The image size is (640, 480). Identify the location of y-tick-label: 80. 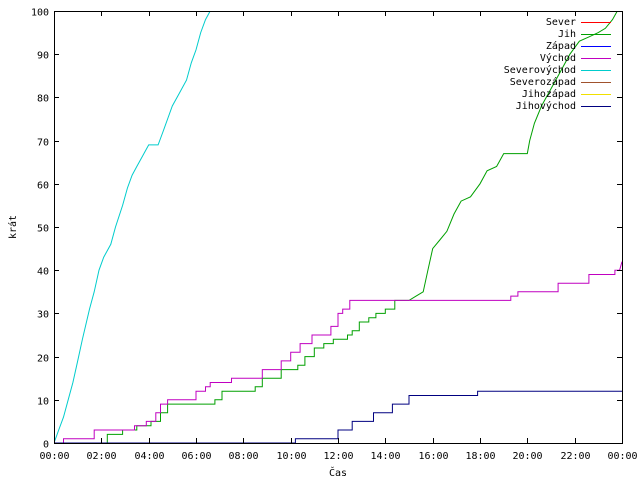
(43, 99).